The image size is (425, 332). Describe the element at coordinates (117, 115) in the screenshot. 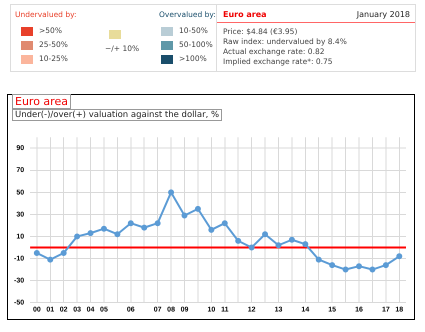

I see `chart-subtitle: Under(-)/over(+) valuation against the dollar, %` at that location.